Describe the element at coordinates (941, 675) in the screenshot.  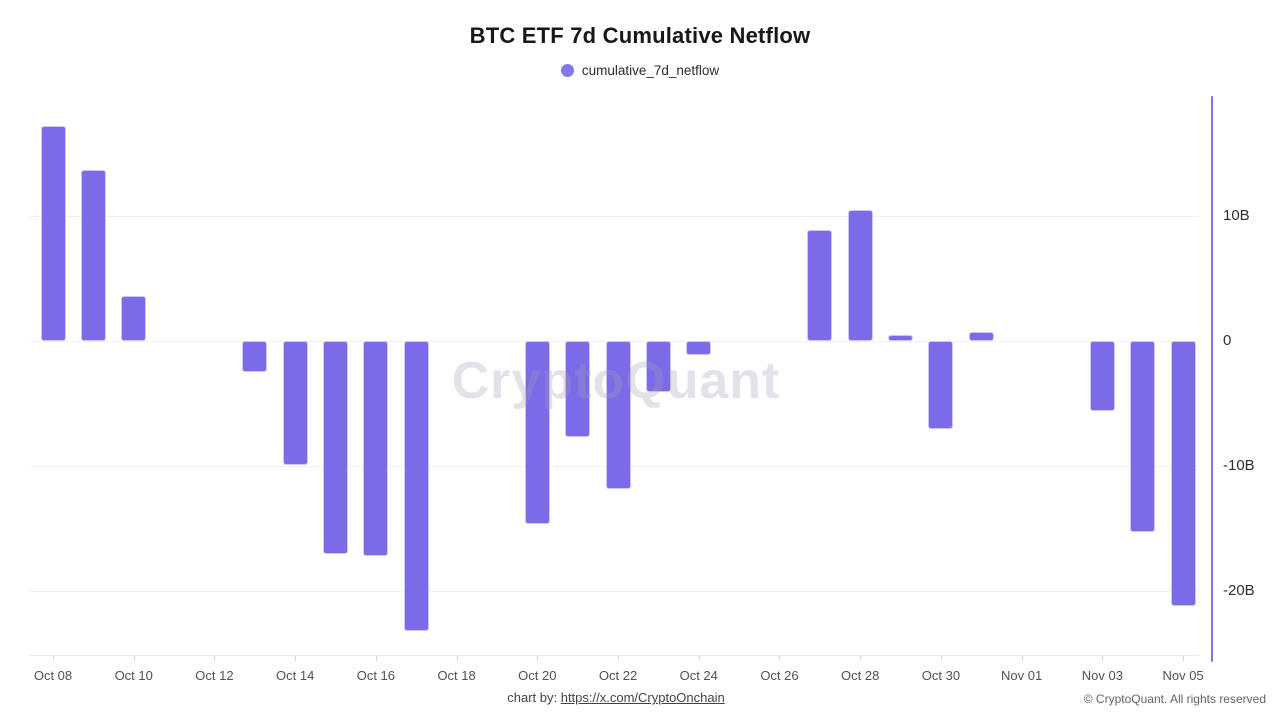
I see `x-tick-label: Oct 30` at that location.